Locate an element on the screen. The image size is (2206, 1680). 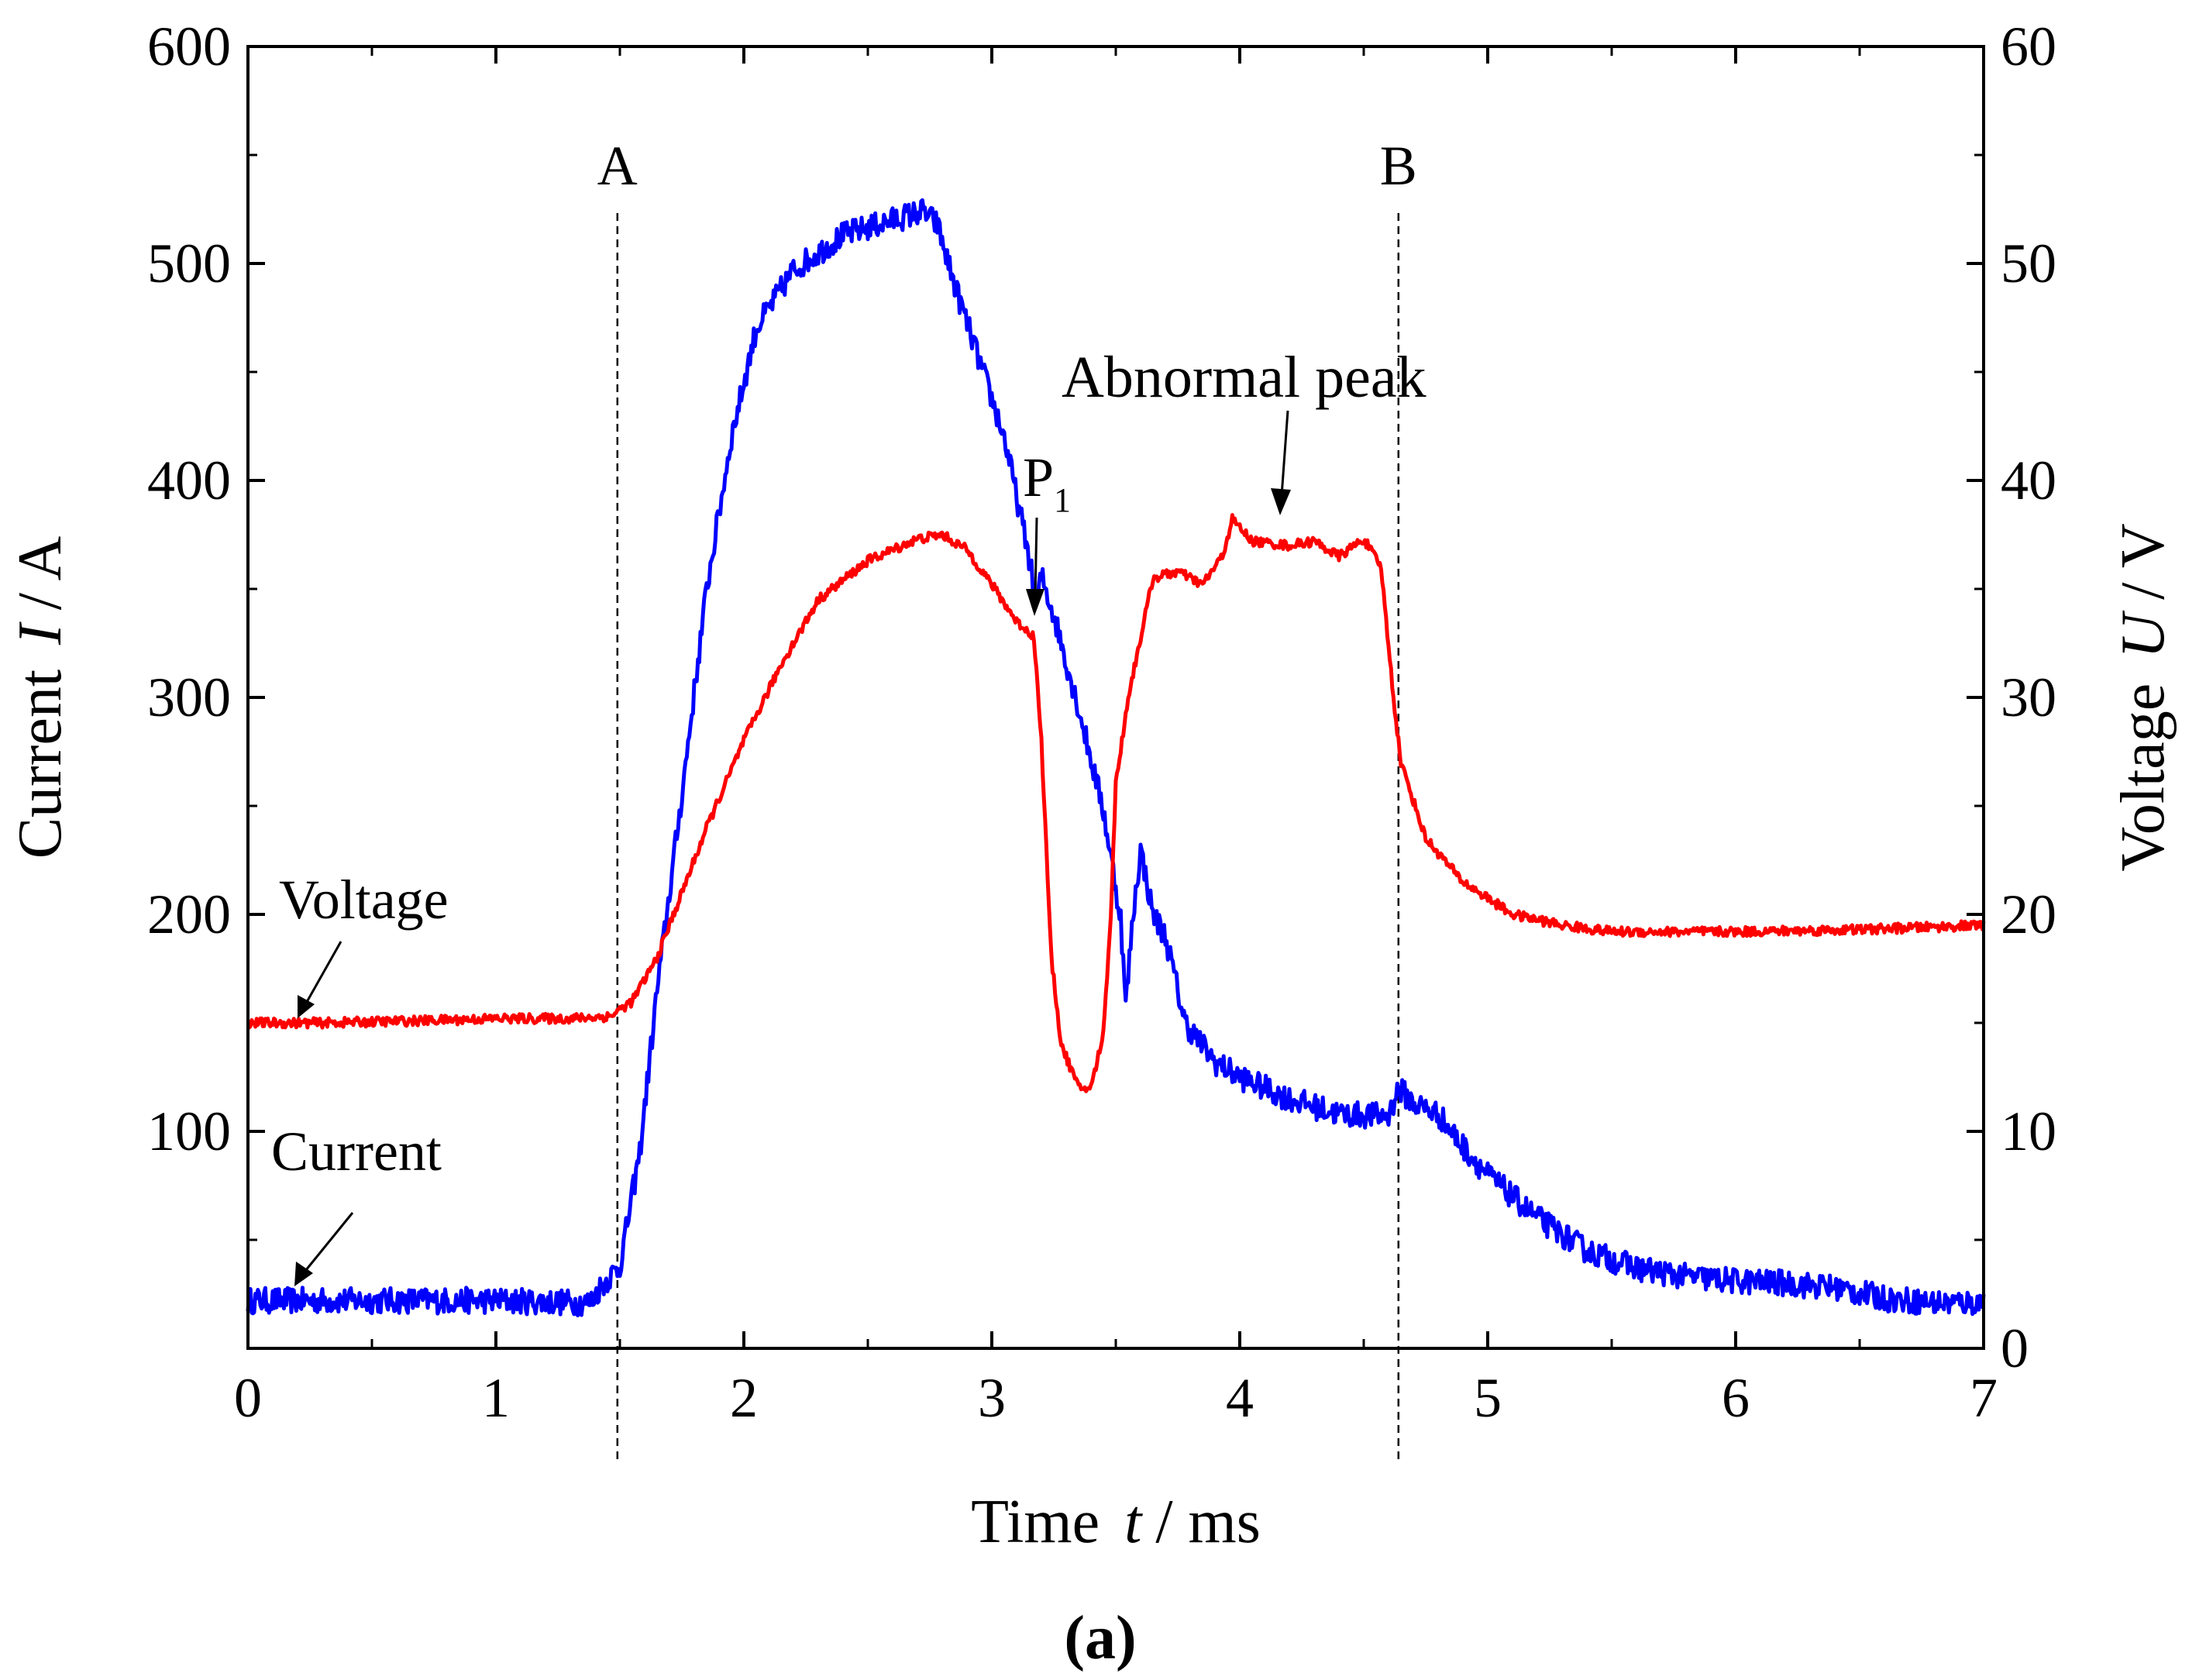
y-left-tick-label: 300 is located at coordinates (189, 697).